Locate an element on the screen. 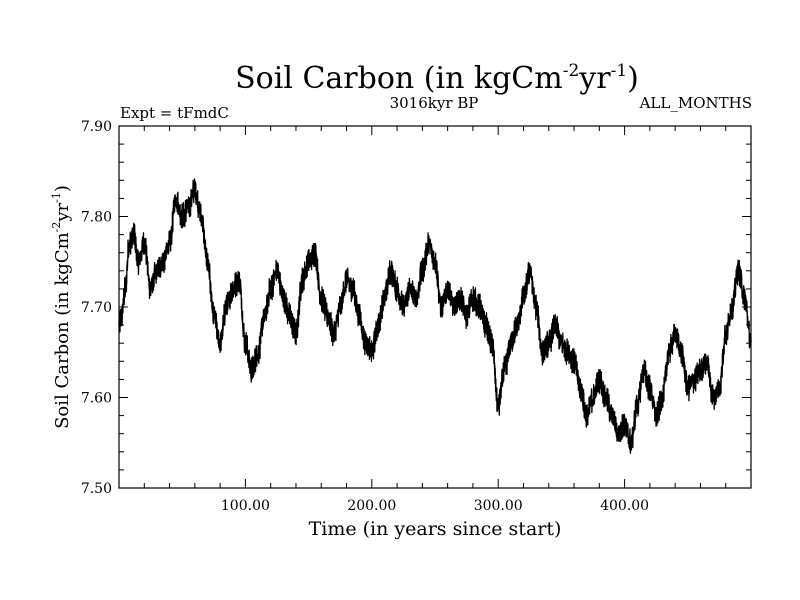 The width and height of the screenshot is (800, 600). y-axis-label-mid: yr is located at coordinates (62, 212).